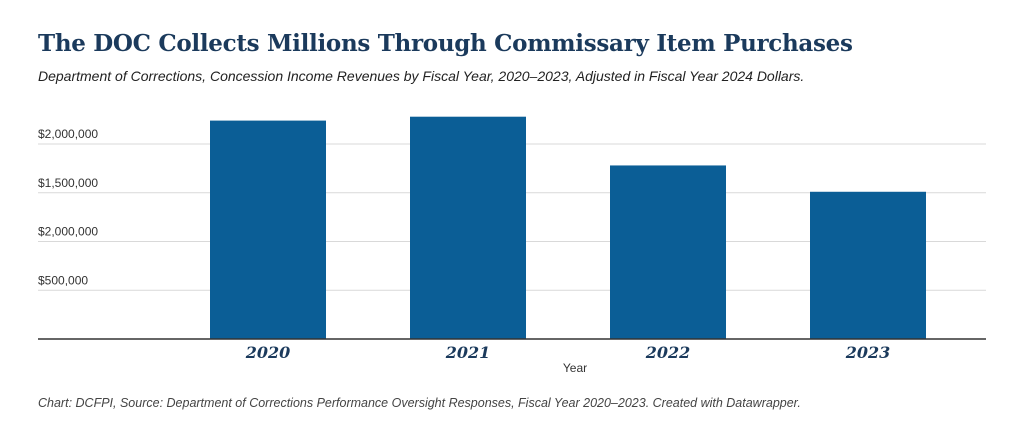 This screenshot has width=1024, height=444. I want to click on bar-2021, so click(468, 227).